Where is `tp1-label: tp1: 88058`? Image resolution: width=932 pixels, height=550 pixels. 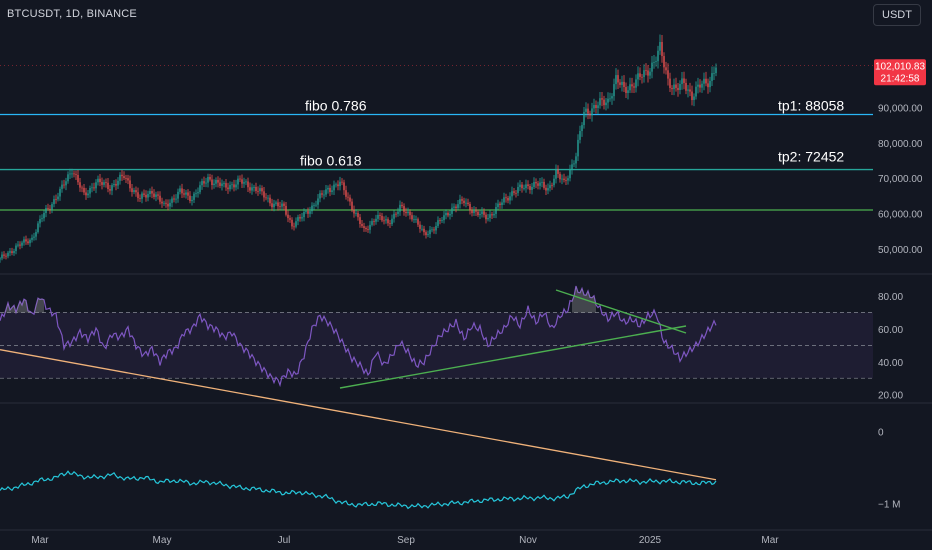
tp1-label: tp1: 88058 is located at coordinates (811, 106).